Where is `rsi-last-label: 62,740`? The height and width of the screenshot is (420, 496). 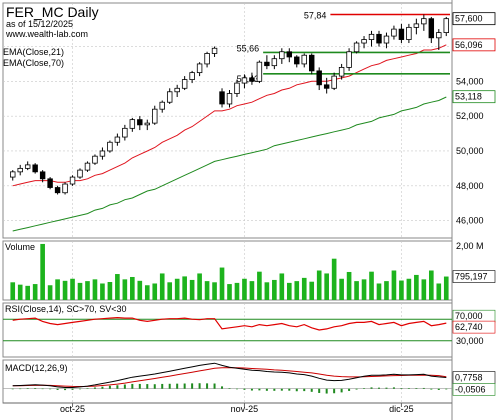 rsi-last-label: 62,740 is located at coordinates (469, 327).